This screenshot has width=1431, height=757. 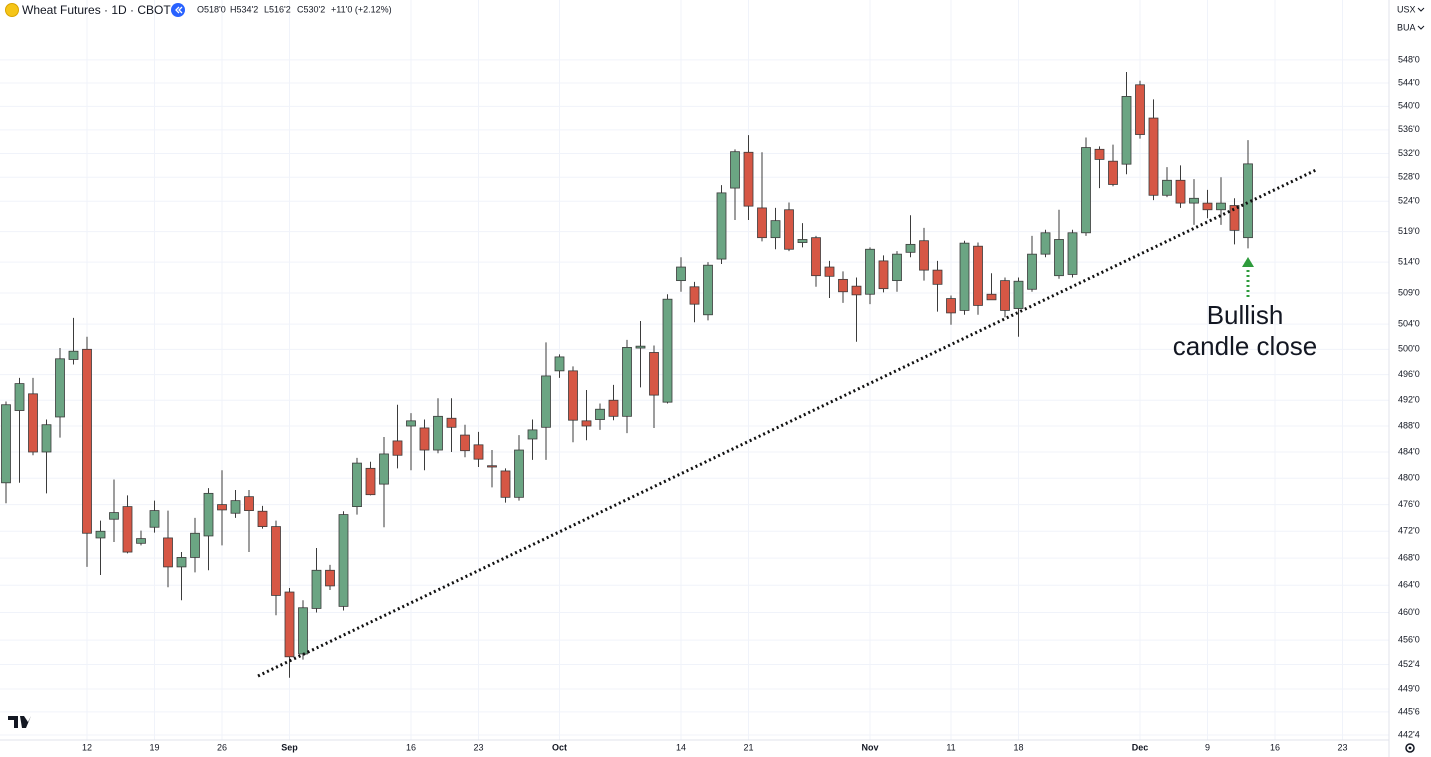 I want to click on y-tick-label: 445'6, so click(x=1409, y=711).